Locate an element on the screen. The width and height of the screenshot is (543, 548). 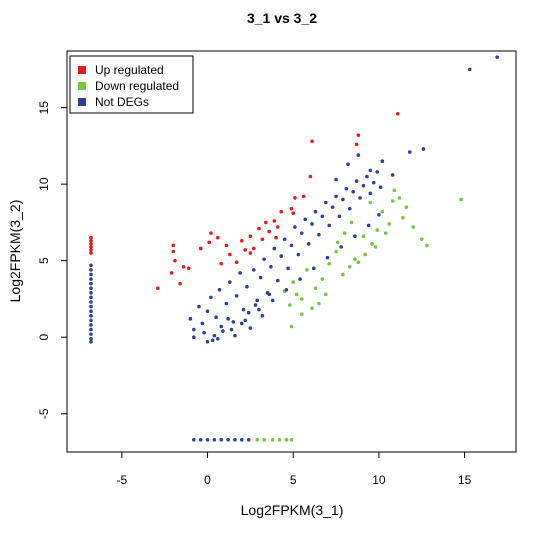
y-tick-label-1: 0 is located at coordinates (44, 337).